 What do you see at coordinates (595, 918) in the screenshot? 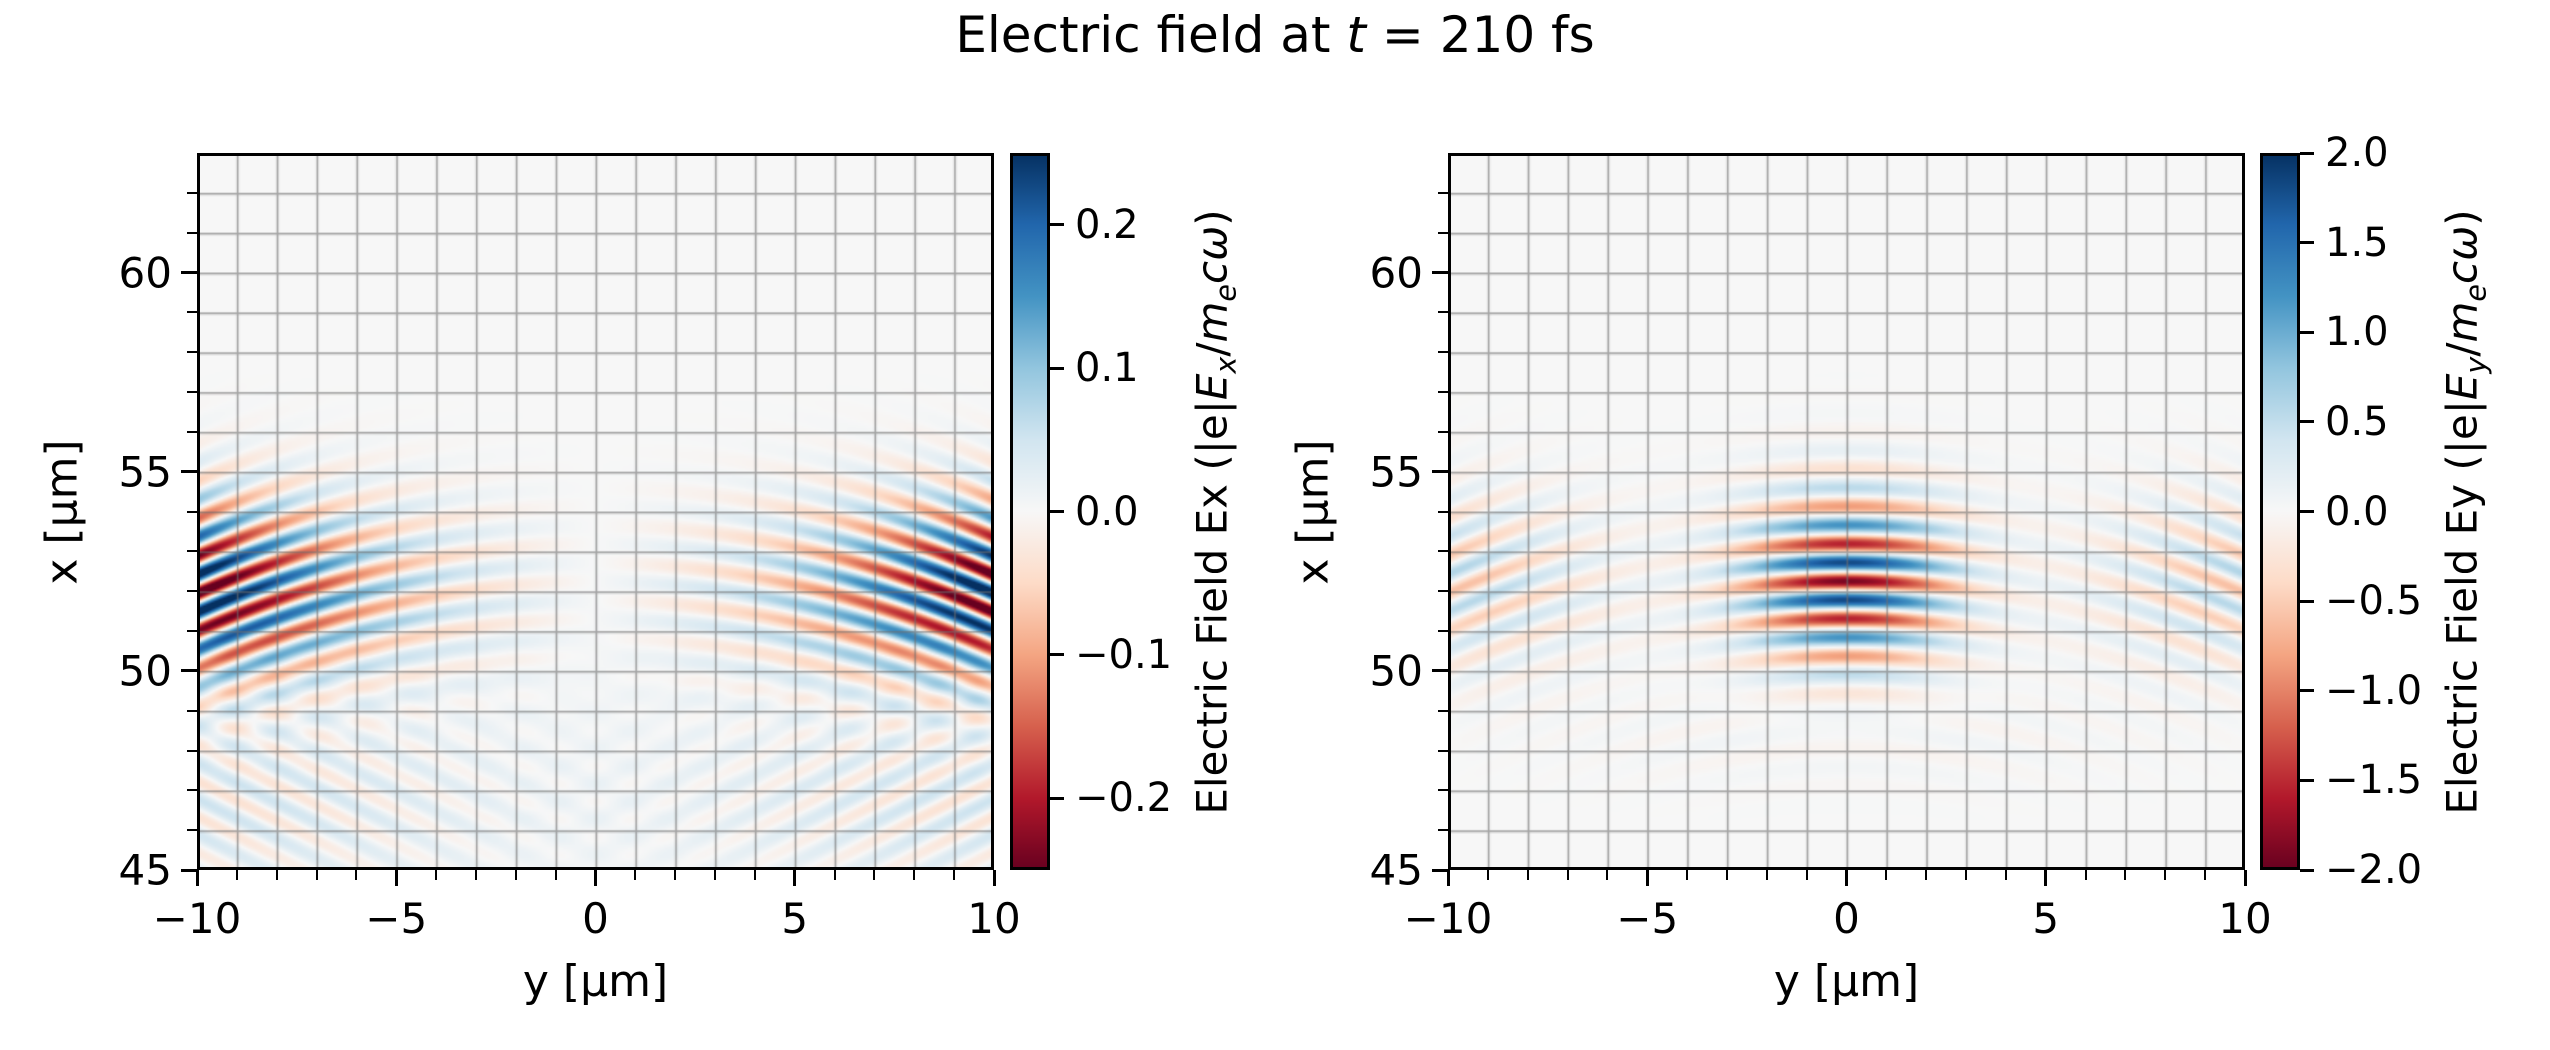
I see `x-tick-label: 0` at bounding box center [595, 918].